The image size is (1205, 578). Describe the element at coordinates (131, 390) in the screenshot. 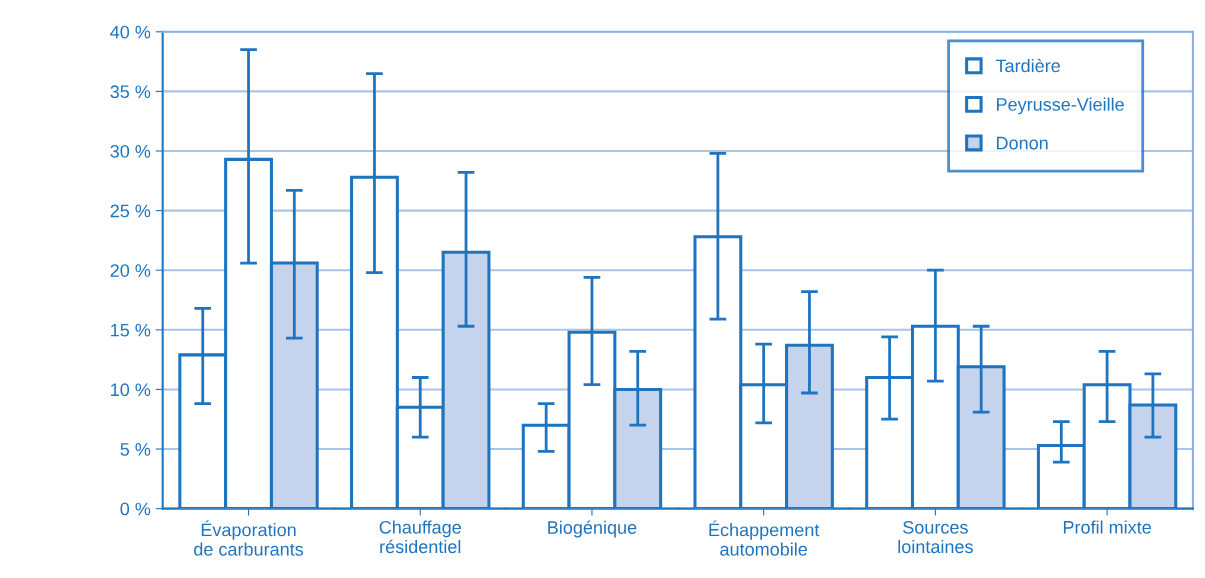

I see `y-tick-label: 10 %` at that location.